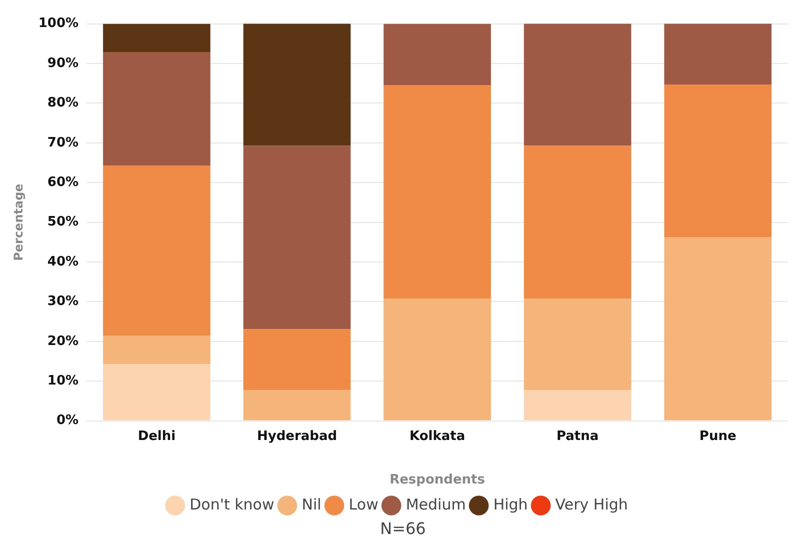 The width and height of the screenshot is (807, 555). What do you see at coordinates (297, 436) in the screenshot?
I see `x-tick-label: Hyderabad` at bounding box center [297, 436].